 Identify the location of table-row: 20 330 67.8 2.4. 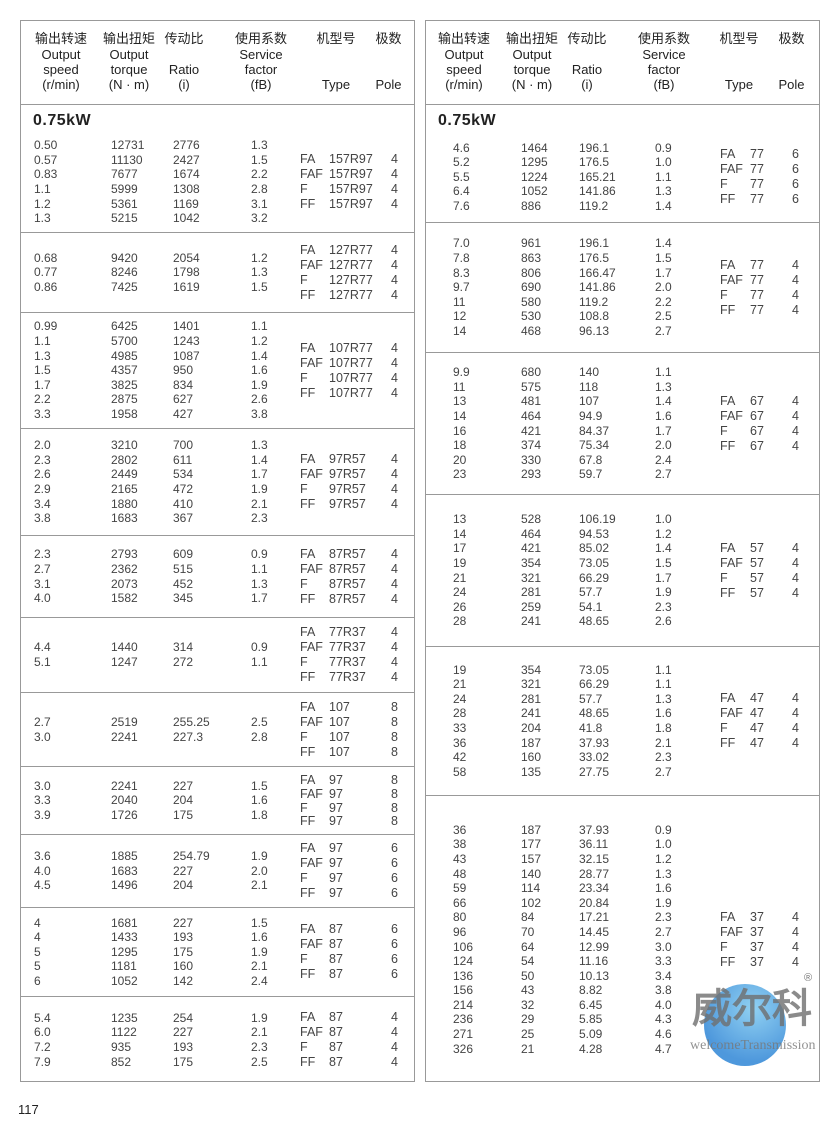
(622, 460).